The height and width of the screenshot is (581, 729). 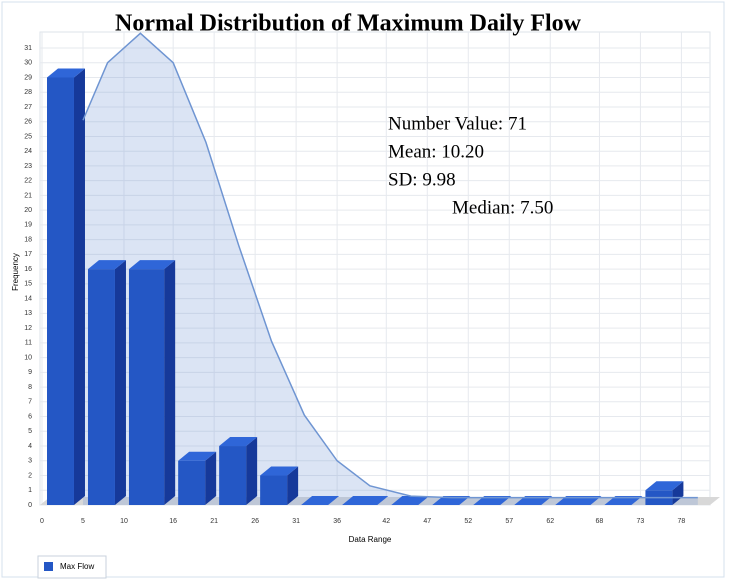 What do you see at coordinates (28, 92) in the screenshot?
I see `y-tick-label: 28` at bounding box center [28, 92].